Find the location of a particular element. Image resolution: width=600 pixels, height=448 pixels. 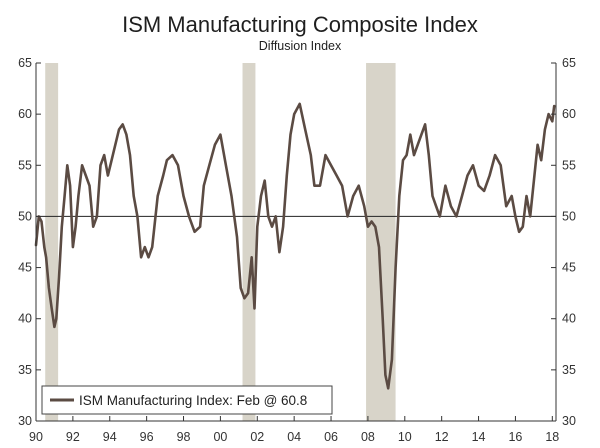

legend: ISM Manufacturing Index: Feb @ 60.8 is located at coordinates (187, 400).